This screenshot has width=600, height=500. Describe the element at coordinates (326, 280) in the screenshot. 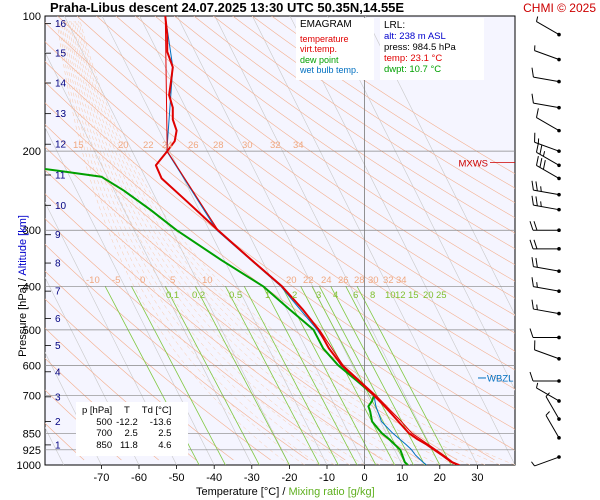

I see `moist-adiabat-label: 24` at that location.